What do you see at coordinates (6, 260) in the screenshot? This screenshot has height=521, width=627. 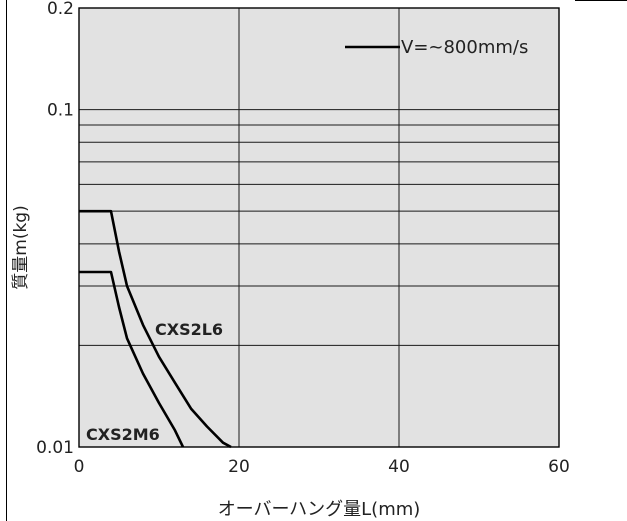 I see `page-frame-left-line` at bounding box center [6, 260].